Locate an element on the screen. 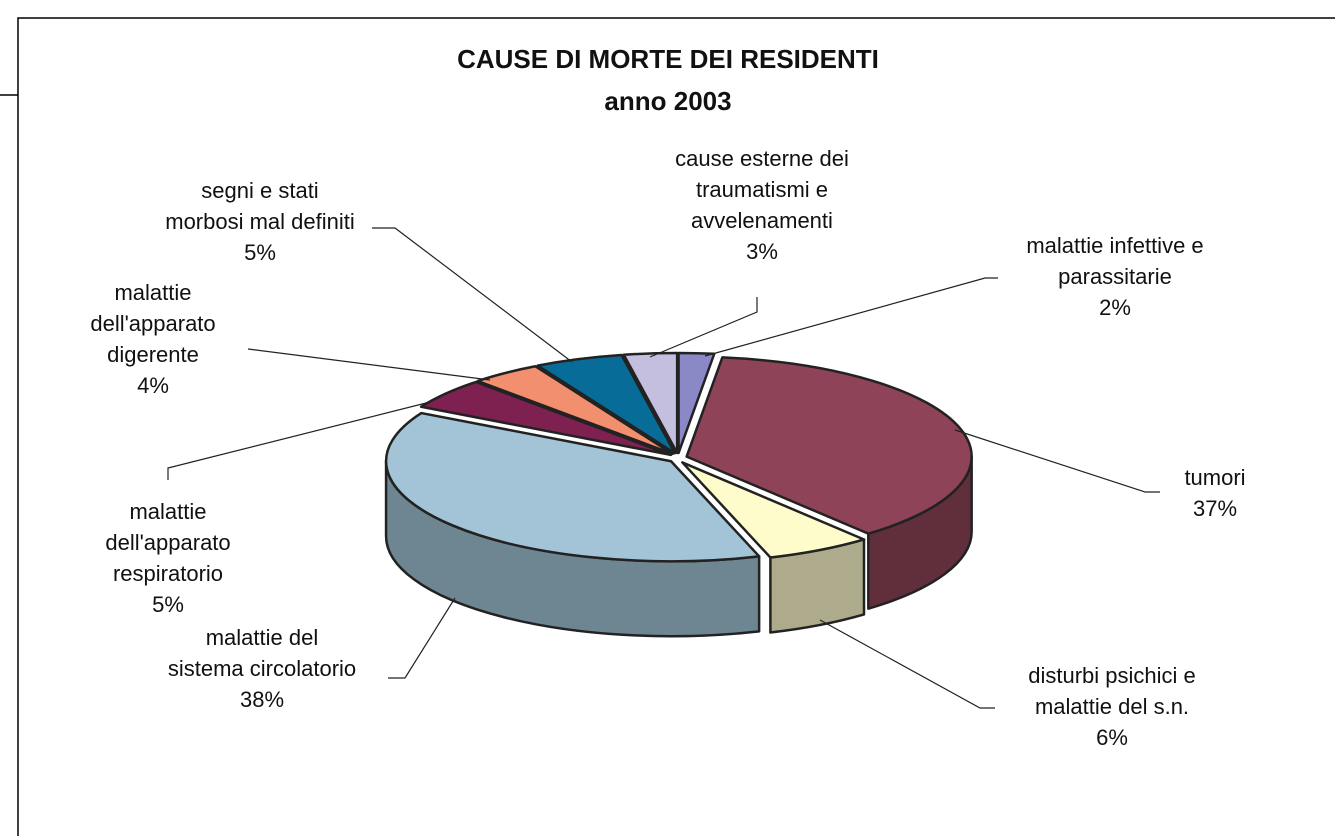  category-label: disturbi psichici e malattie del s.n. is located at coordinates (1112, 691).